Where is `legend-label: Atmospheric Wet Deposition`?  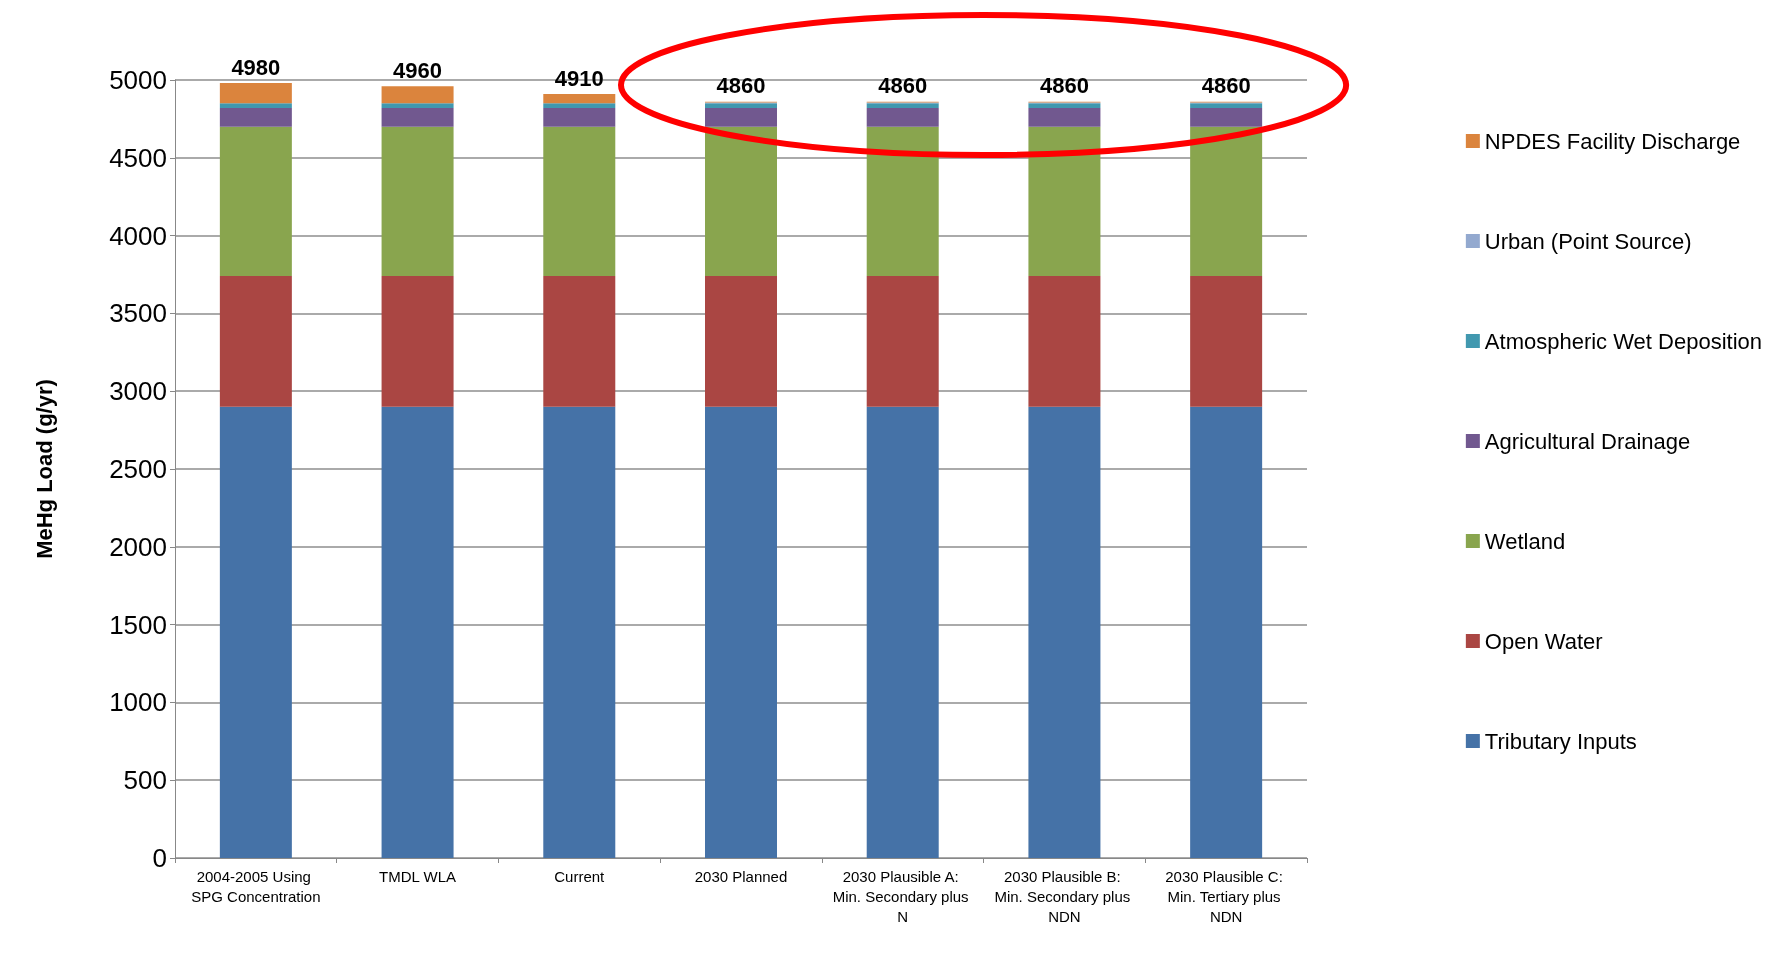
legend-label: Atmospheric Wet Deposition is located at coordinates (1623, 341).